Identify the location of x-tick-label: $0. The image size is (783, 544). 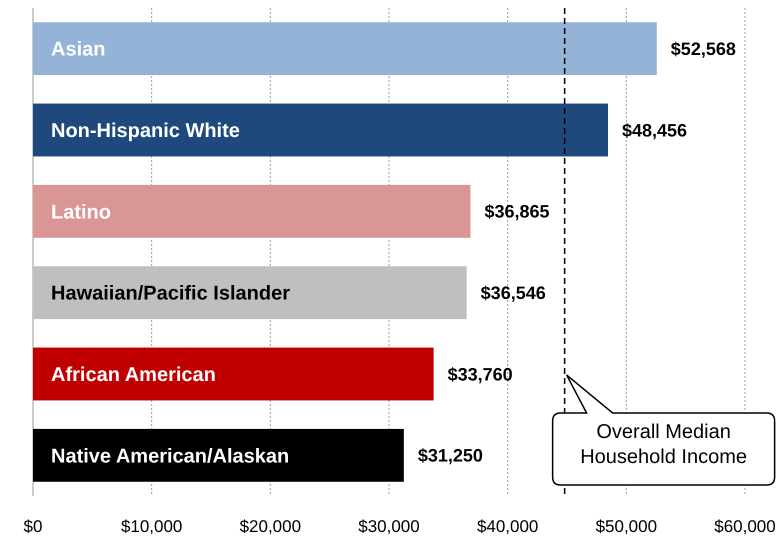
(33, 526).